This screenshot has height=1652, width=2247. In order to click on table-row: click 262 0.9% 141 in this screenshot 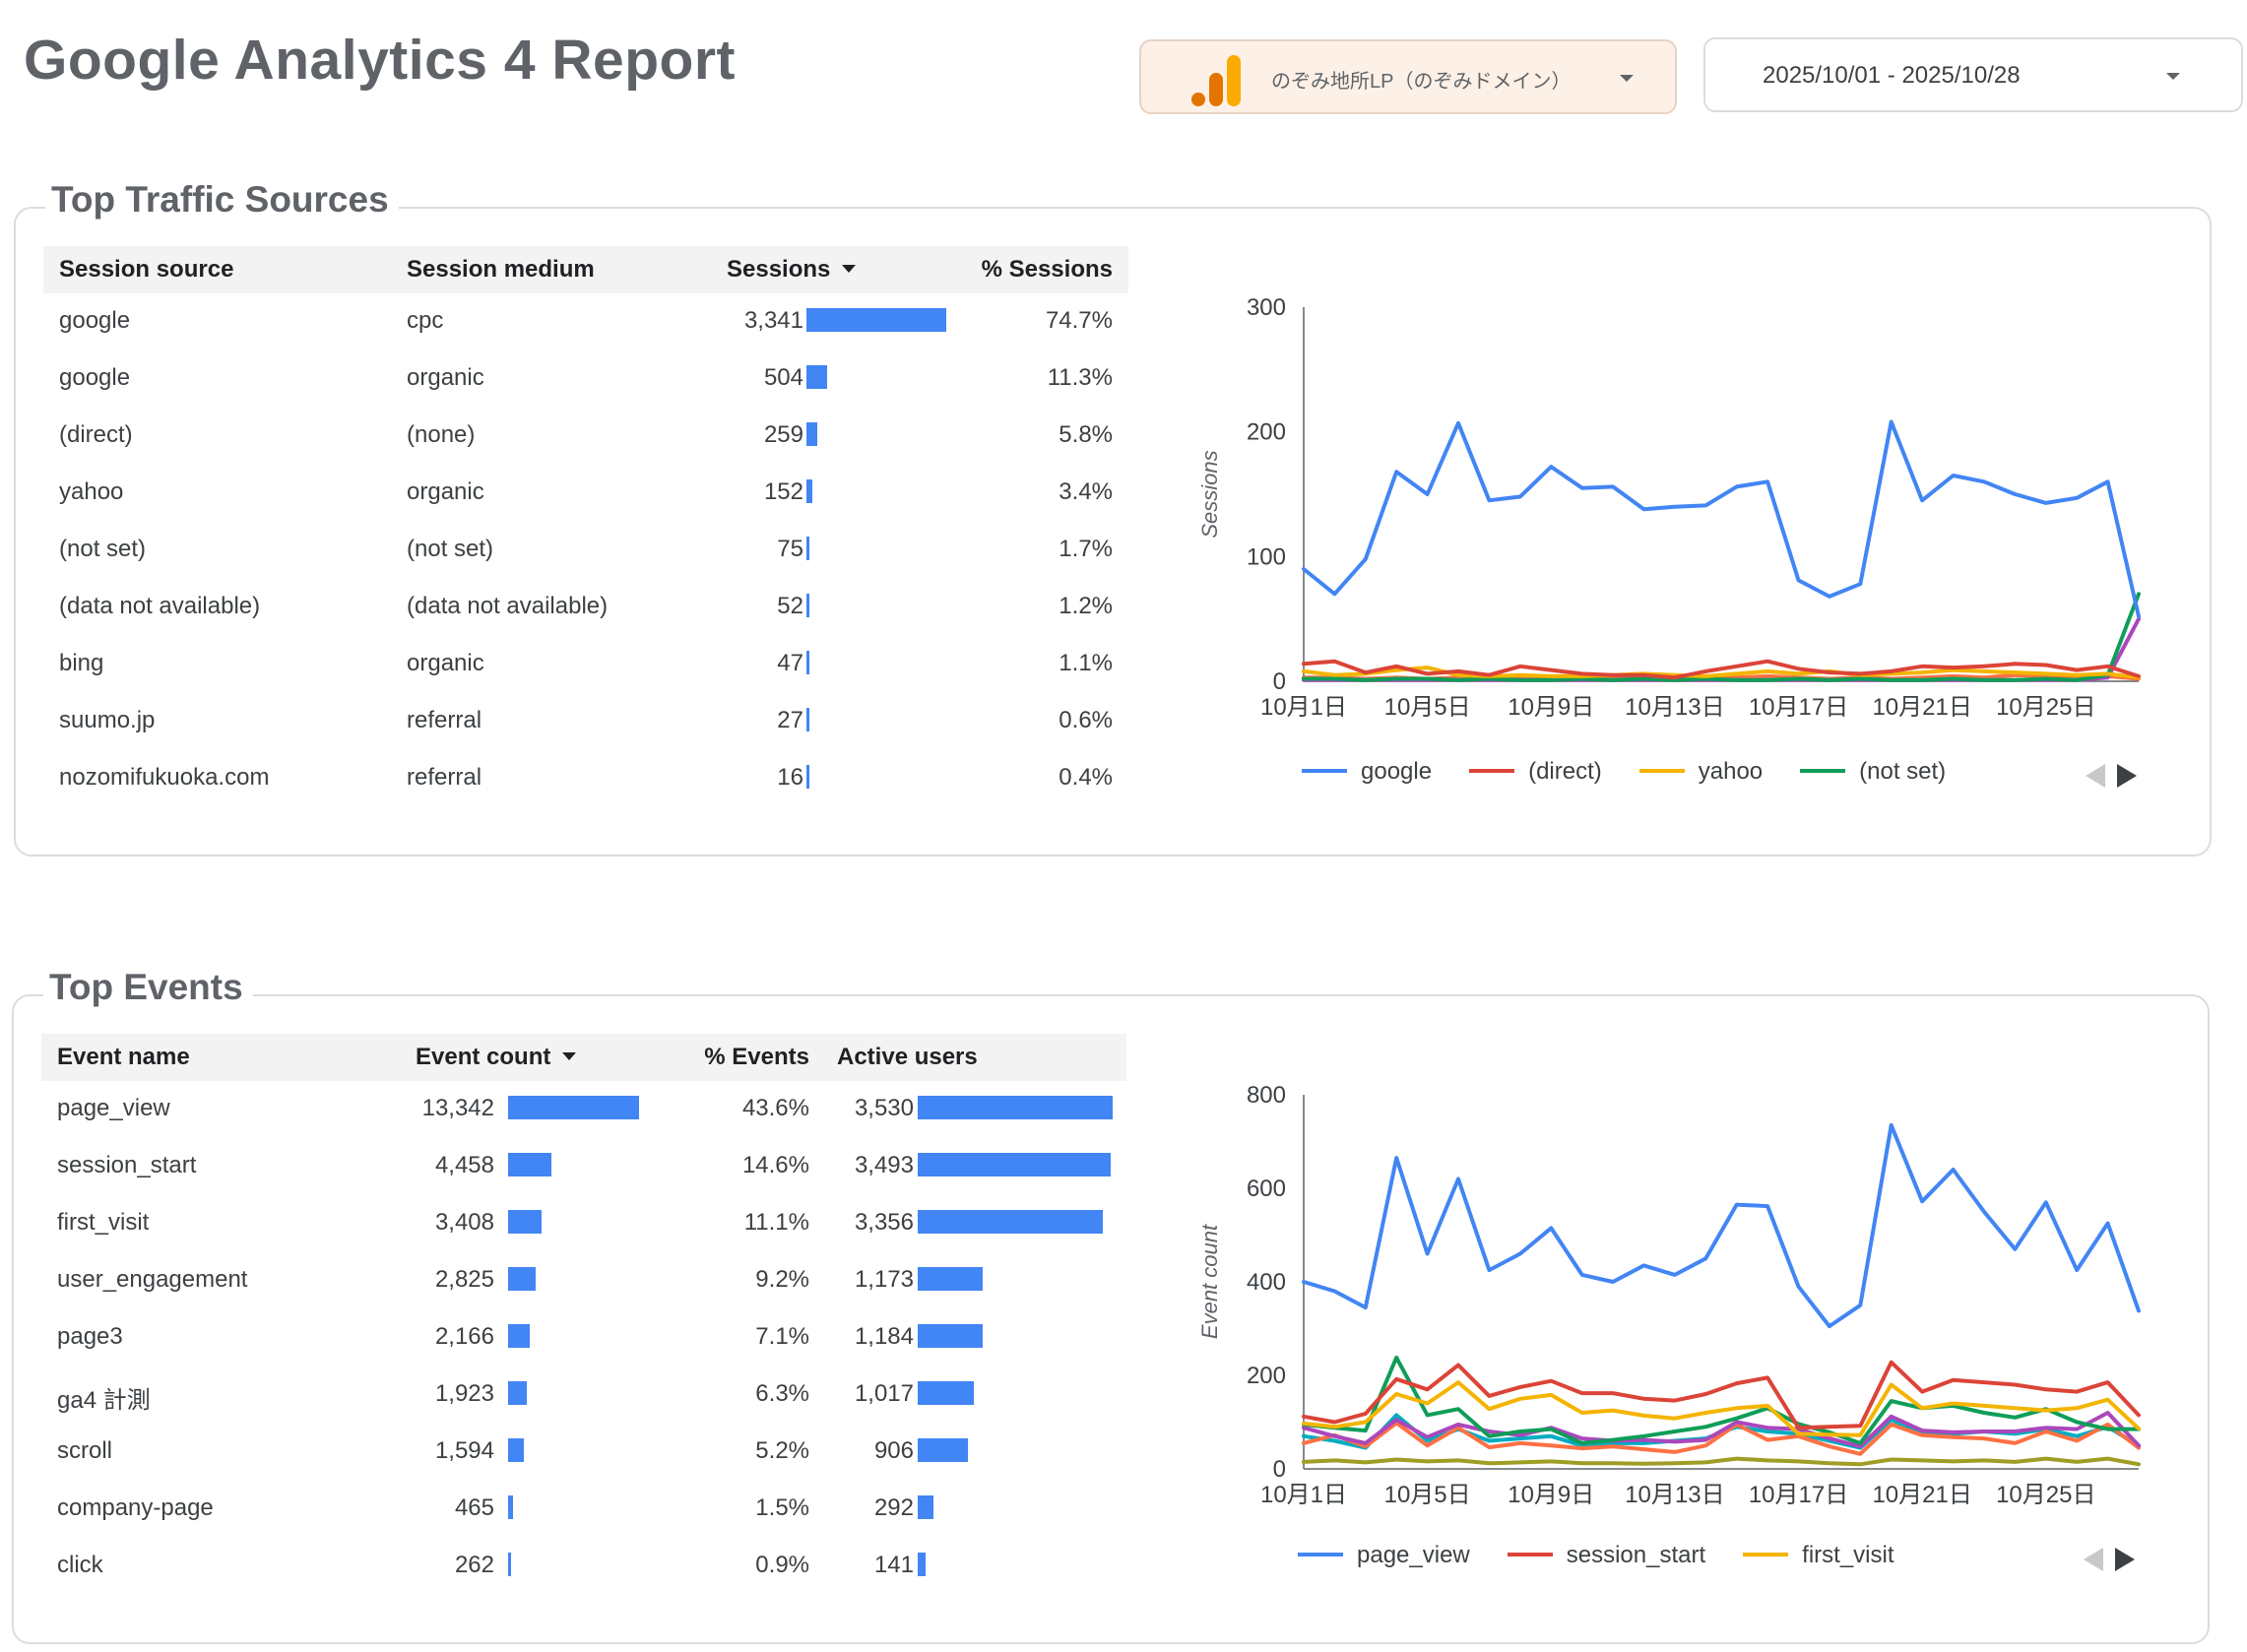, I will do `click(583, 1567)`.